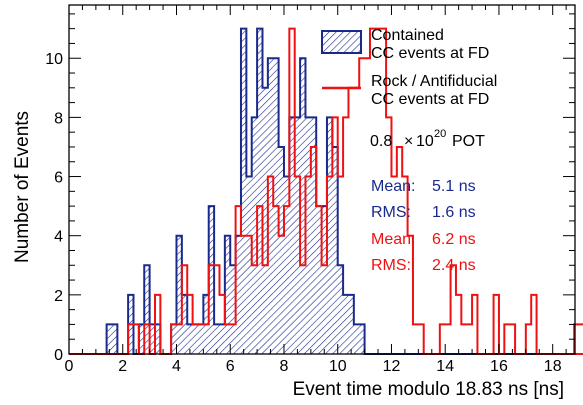  I want to click on stat-label-rms-rock: RMS:, so click(391, 265).